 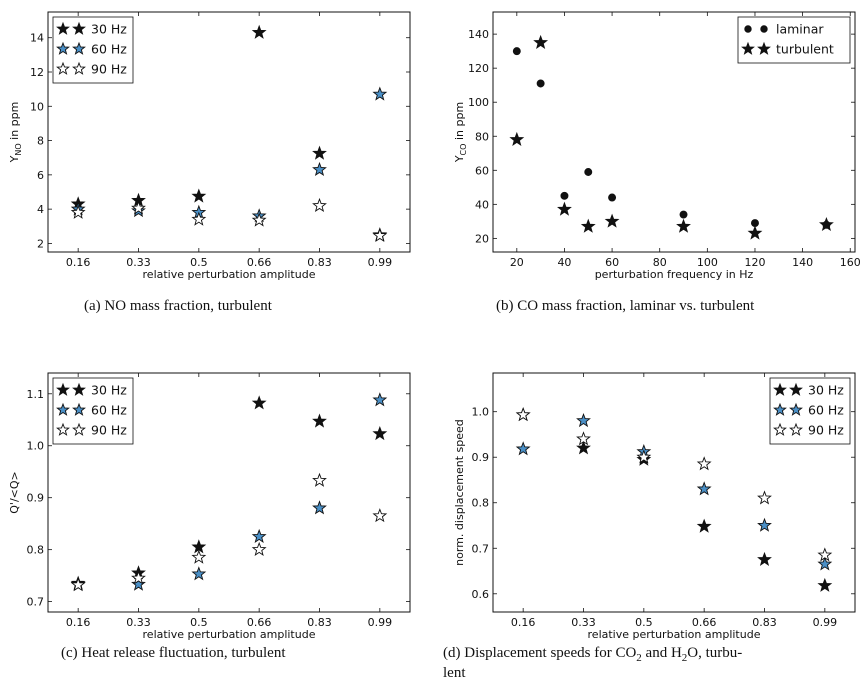 What do you see at coordinates (37, 72) in the screenshot?
I see `y-tick-label: 12` at bounding box center [37, 72].